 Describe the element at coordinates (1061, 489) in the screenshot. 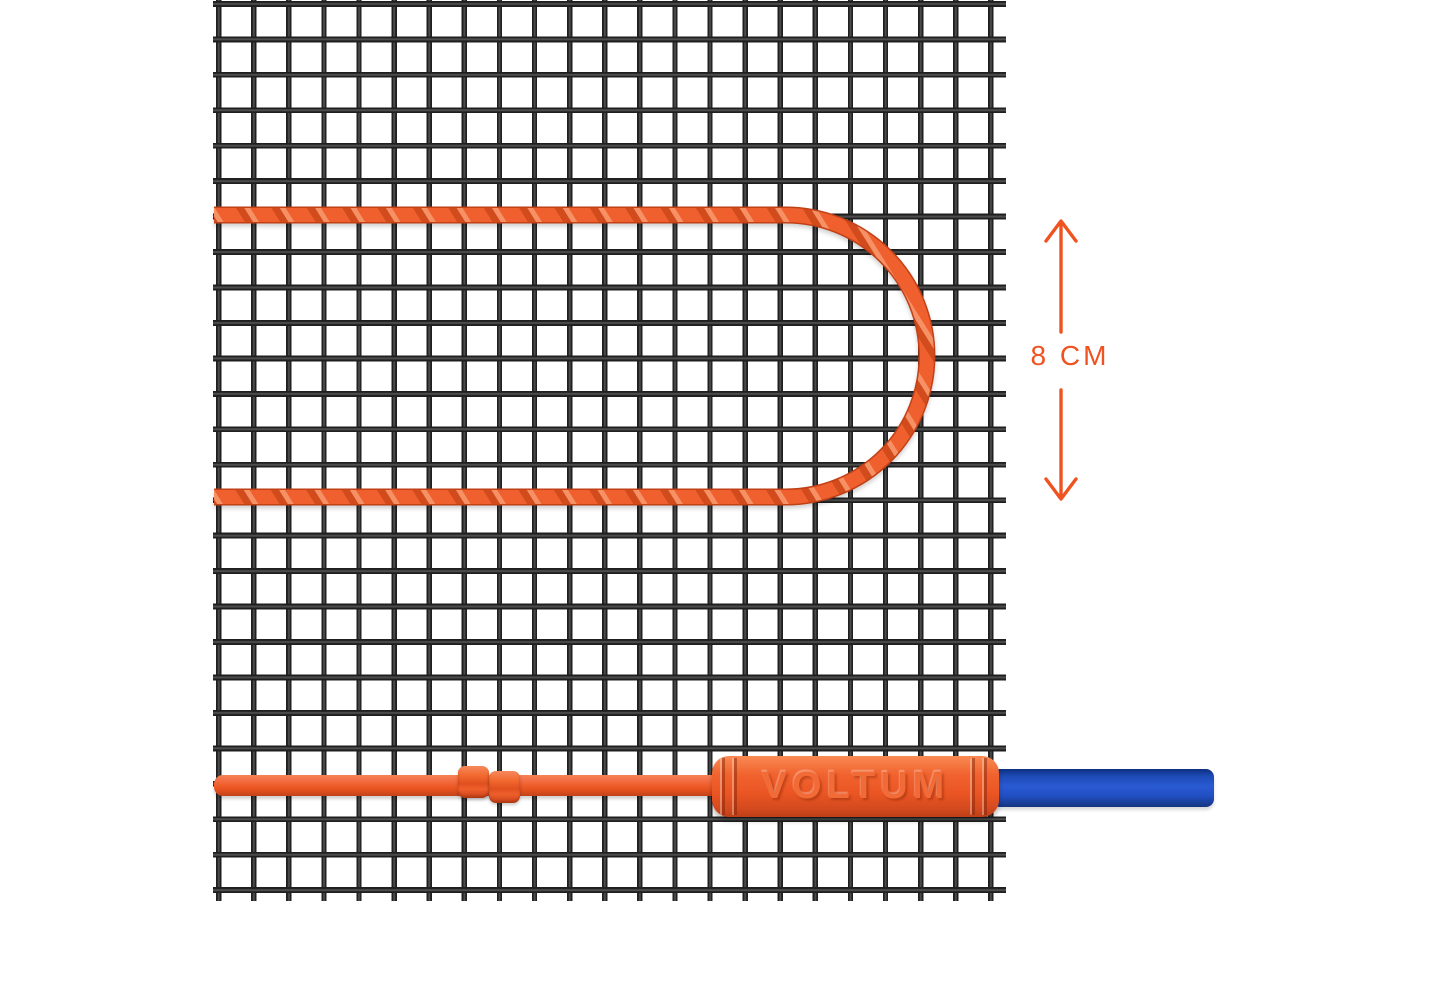

I see `spacing-arrow-down-head` at that location.